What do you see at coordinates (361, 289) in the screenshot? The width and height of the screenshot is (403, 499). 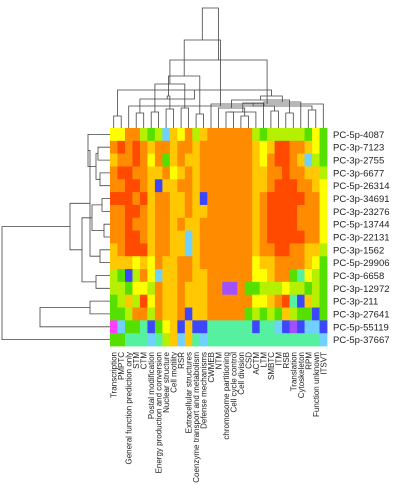 I see `row-label: PC-3p-12972` at bounding box center [361, 289].